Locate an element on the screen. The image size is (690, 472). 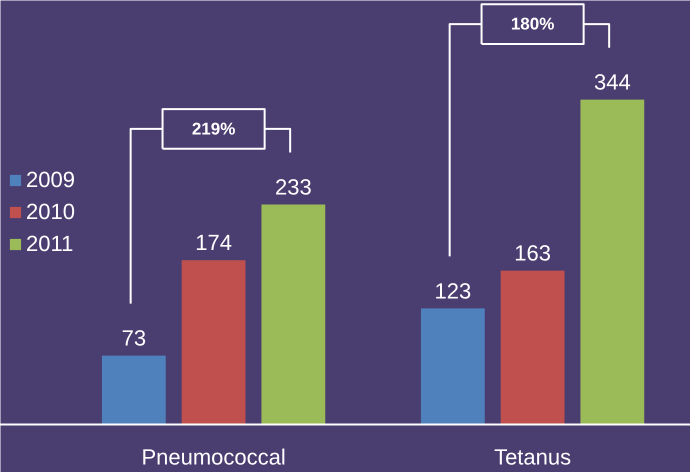
data-label: 174 is located at coordinates (213, 243).